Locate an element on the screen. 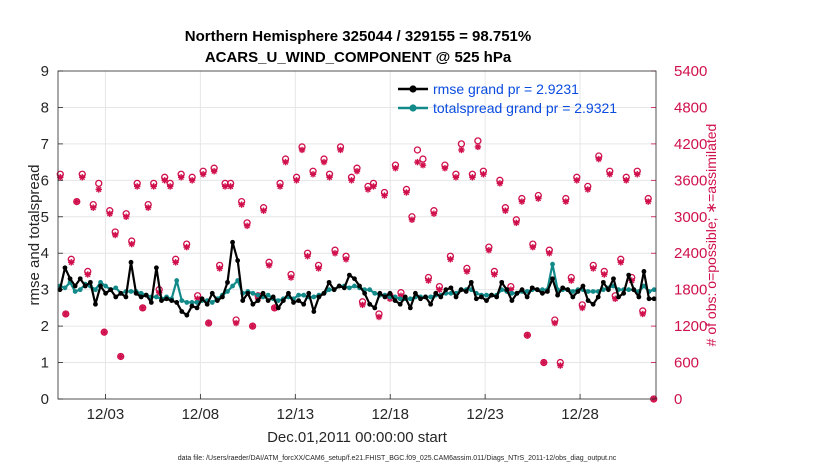 This screenshot has width=830, height=470. y-left-tick-label: 2 is located at coordinates (45, 326).